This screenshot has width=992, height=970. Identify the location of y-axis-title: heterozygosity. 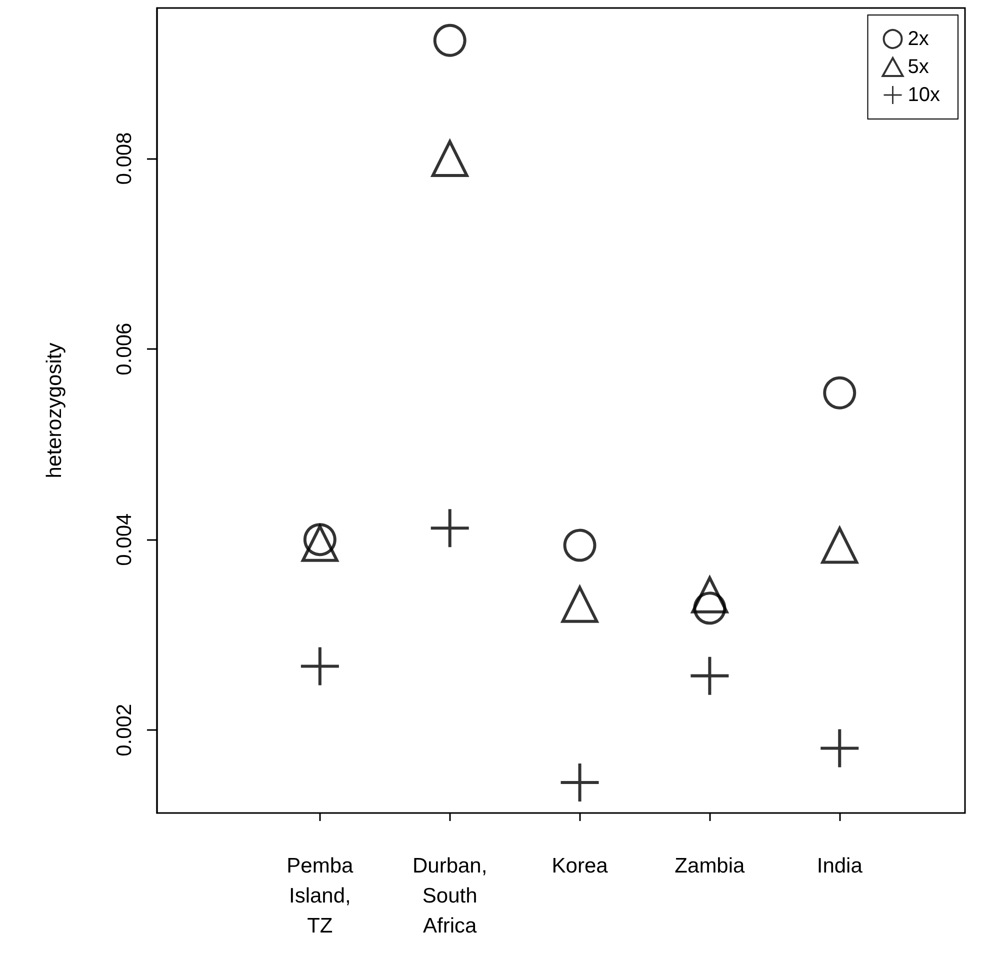
(54, 410).